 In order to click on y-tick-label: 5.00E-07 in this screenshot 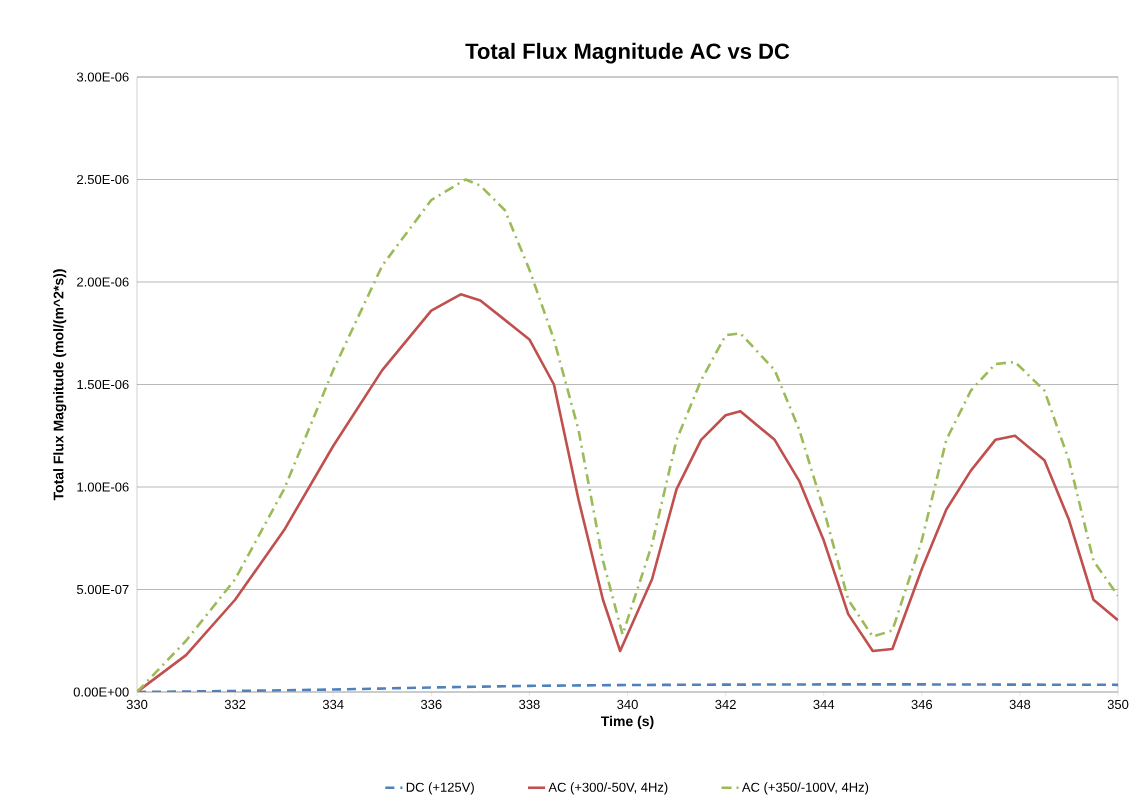, I will do `click(102, 589)`.